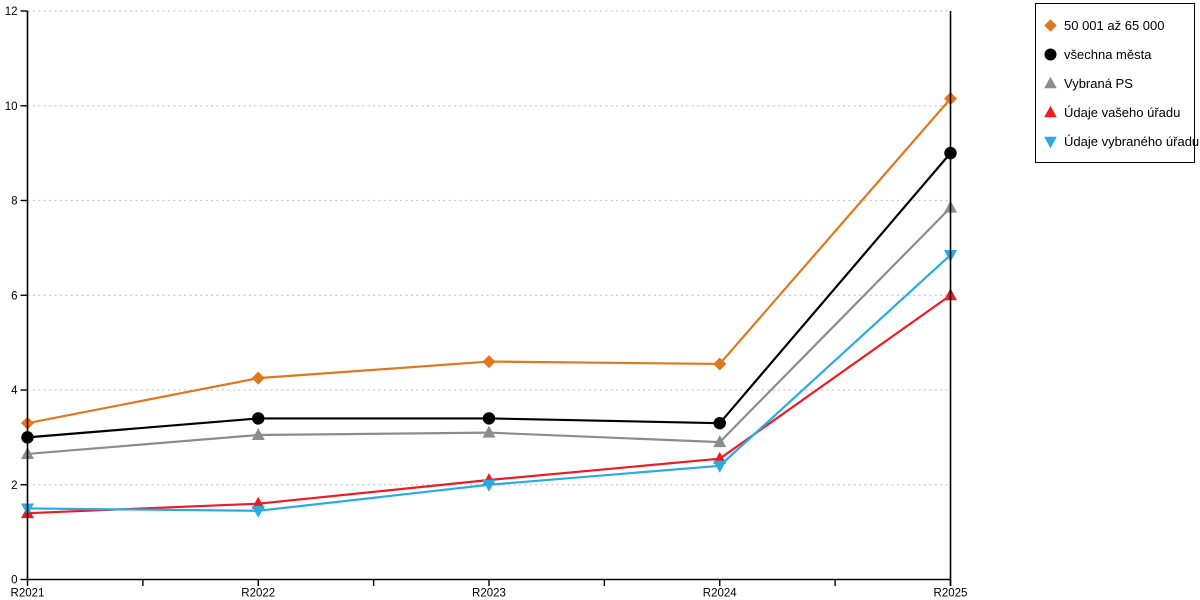 This screenshot has height=600, width=1200. Describe the element at coordinates (720, 594) in the screenshot. I see `x-tick-label: R2024` at that location.